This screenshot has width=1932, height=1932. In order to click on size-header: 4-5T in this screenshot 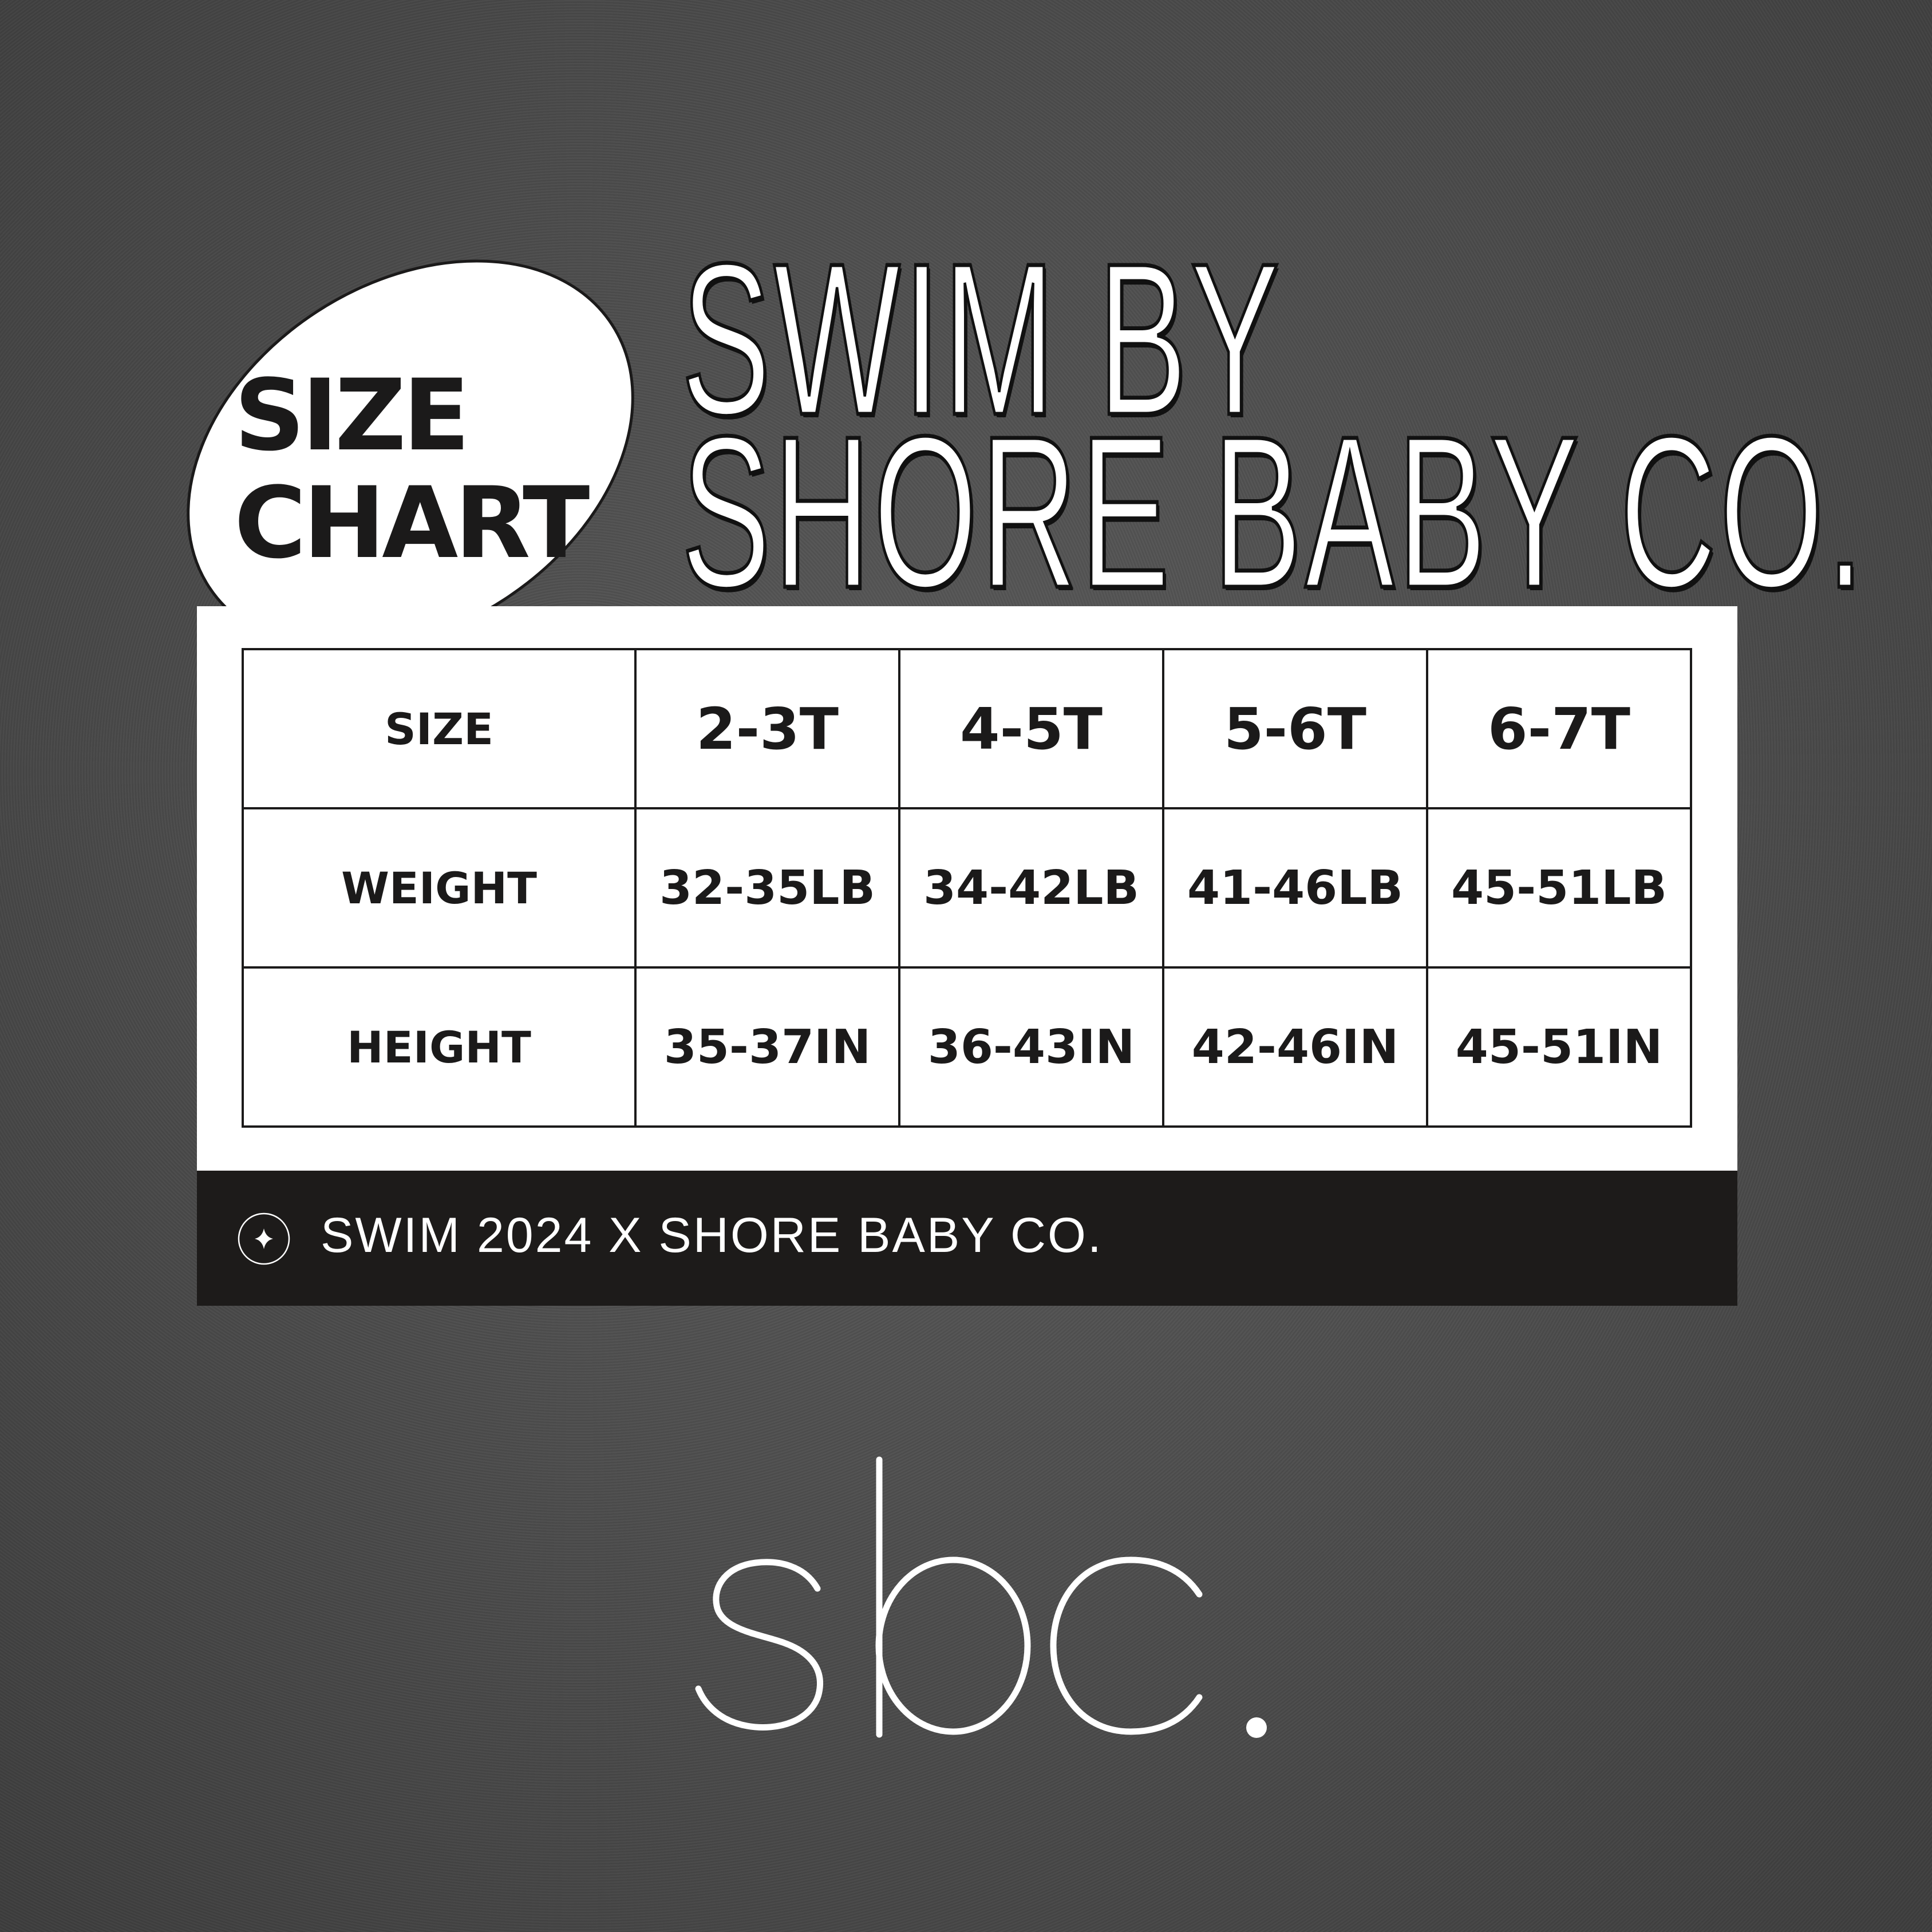, I will do `click(1031, 728)`.